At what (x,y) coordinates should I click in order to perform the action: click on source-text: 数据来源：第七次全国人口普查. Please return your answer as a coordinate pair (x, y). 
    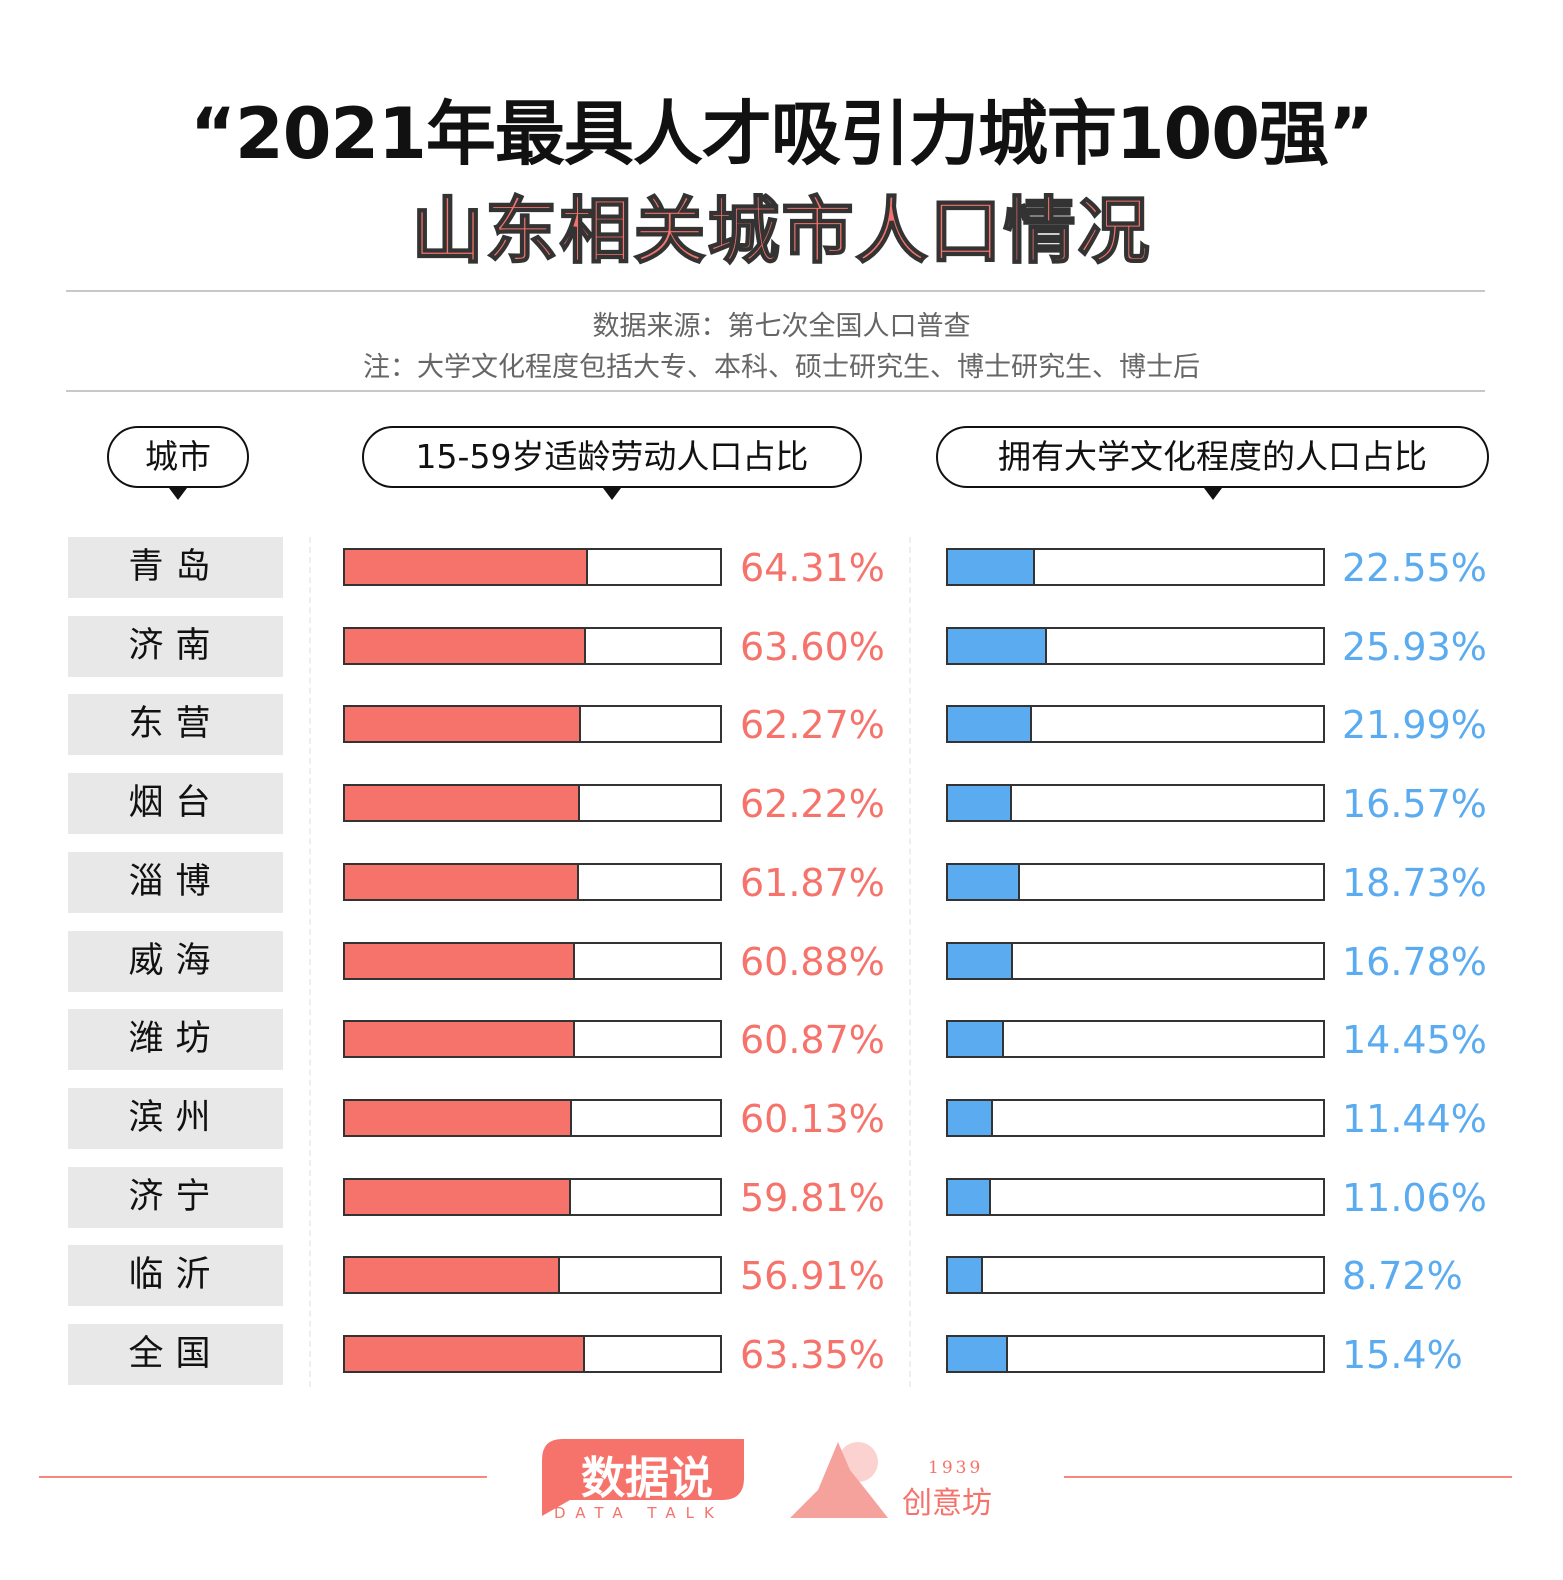
    Looking at the image, I should click on (781, 326).